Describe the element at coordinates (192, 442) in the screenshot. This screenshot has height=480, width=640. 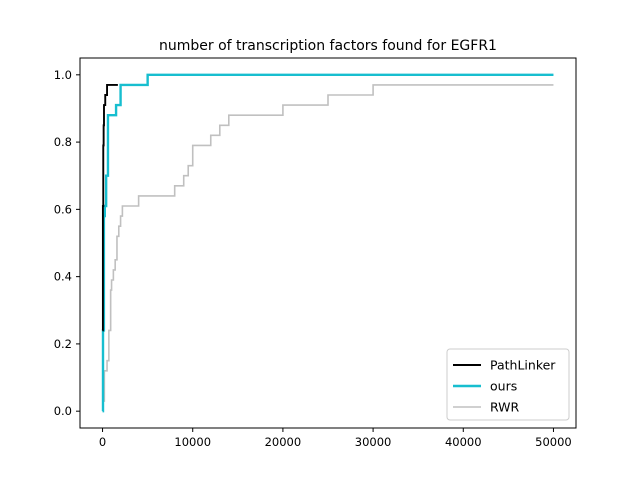
I see `x-tick-label: 10000` at that location.